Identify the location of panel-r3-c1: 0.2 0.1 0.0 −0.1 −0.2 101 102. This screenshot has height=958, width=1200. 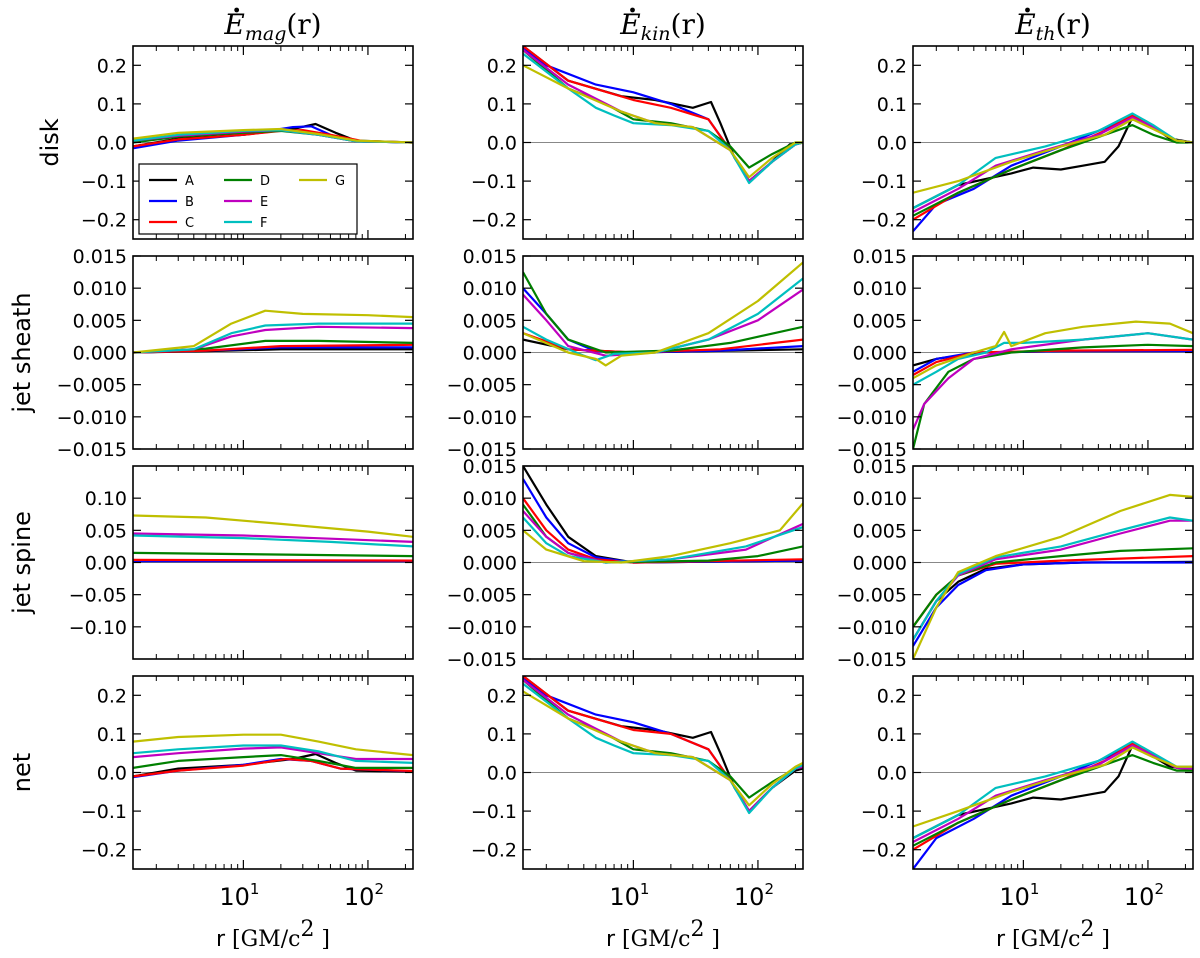
(637, 793).